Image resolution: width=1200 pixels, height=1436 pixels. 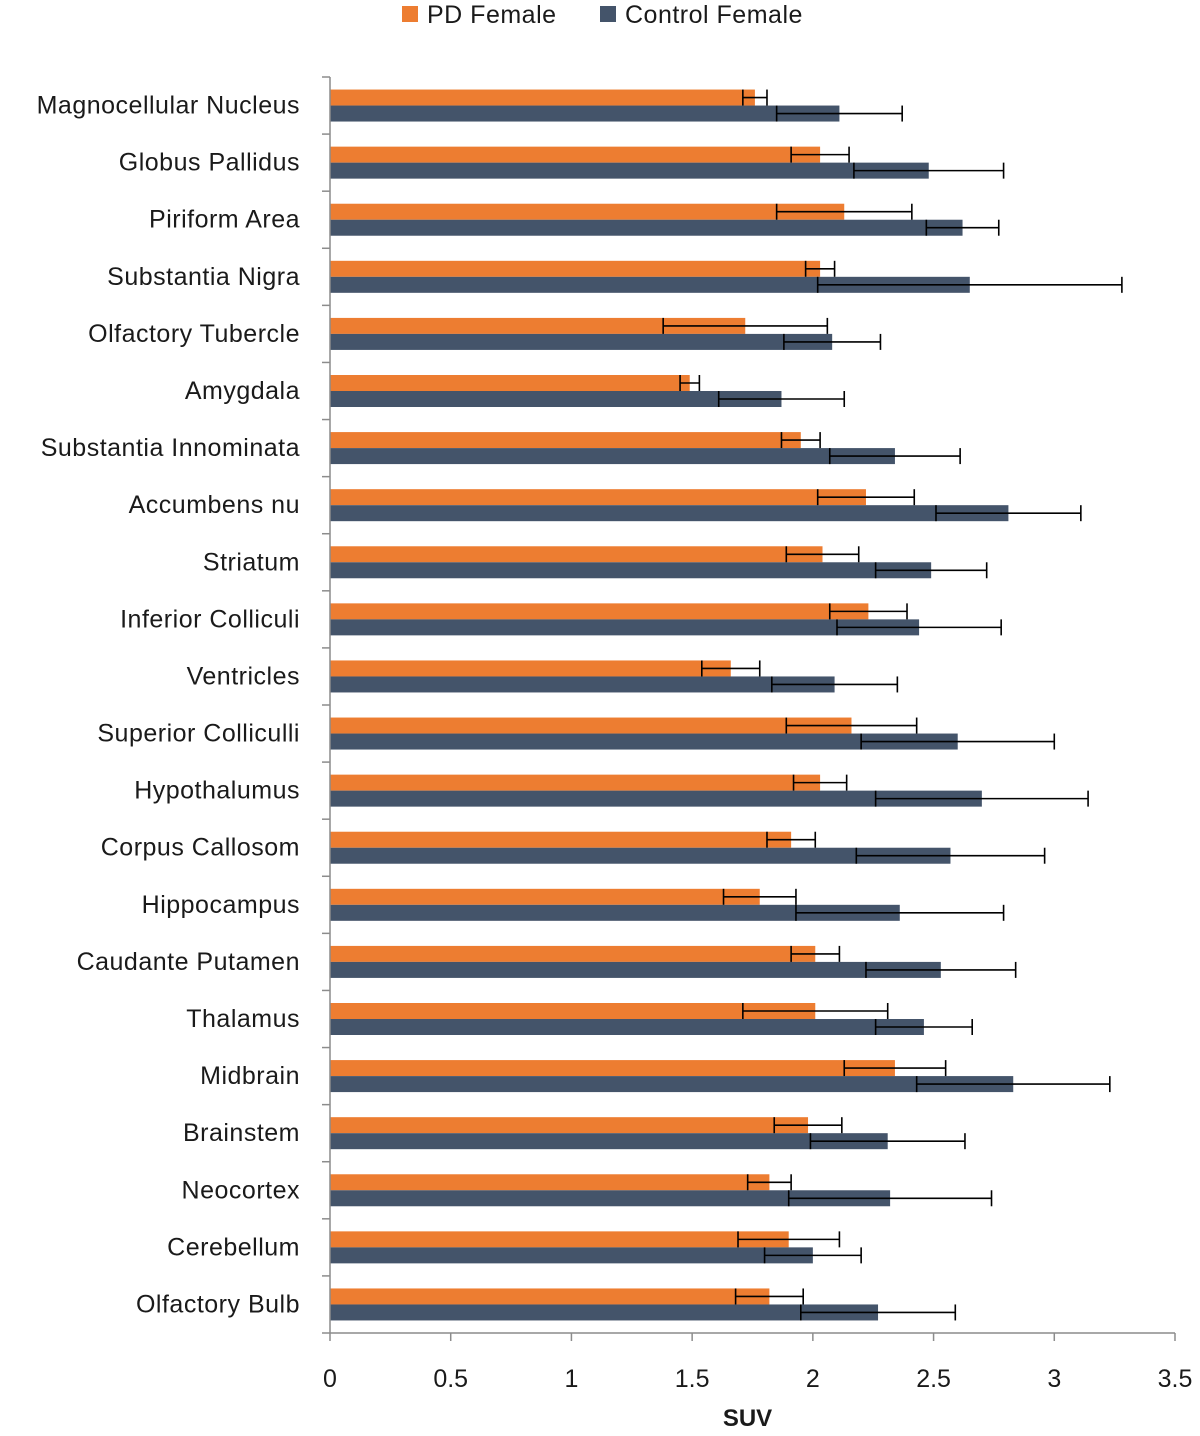 I want to click on bar-pd-female-globus-pallidus, so click(x=575, y=154).